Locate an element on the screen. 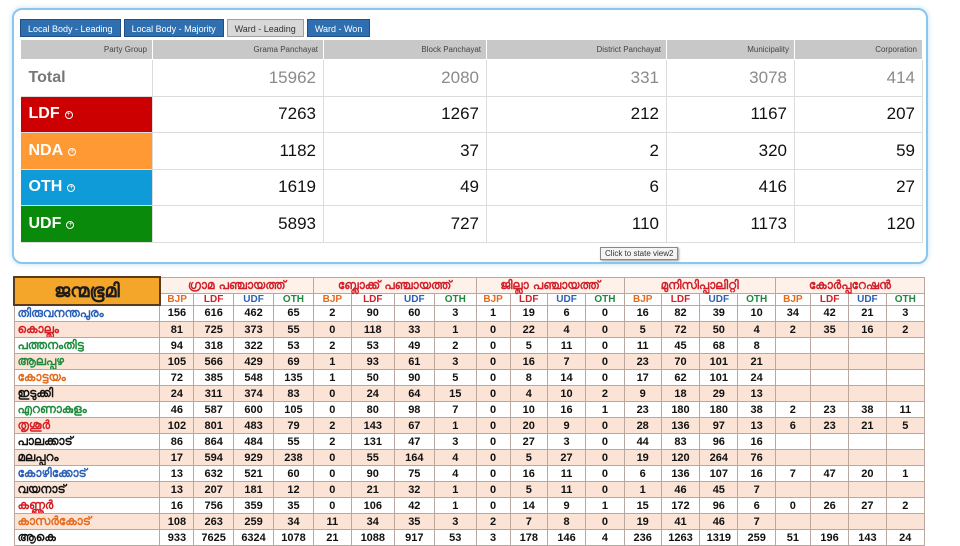  district-value: 548 is located at coordinates (253, 377).